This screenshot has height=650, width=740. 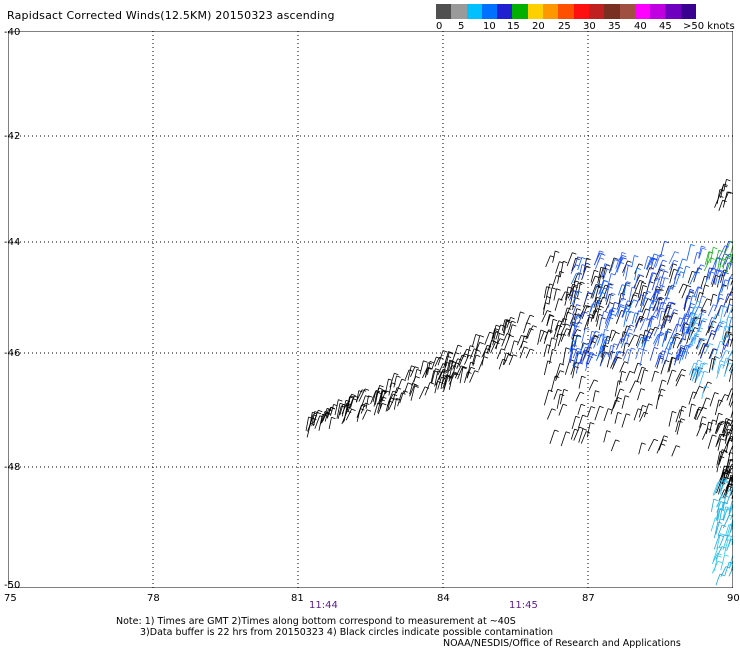 I want to click on wind-barb-648-flag, so click(x=694, y=296).